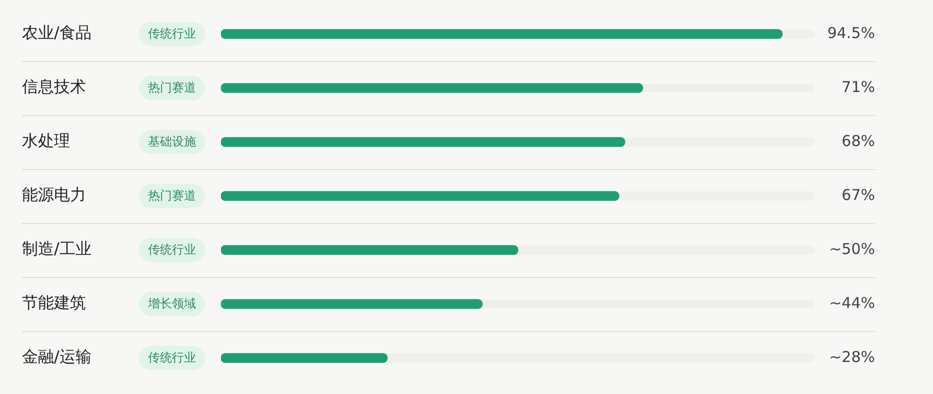 The height and width of the screenshot is (394, 933). I want to click on y-tick-label: 制造/工业, so click(57, 248).